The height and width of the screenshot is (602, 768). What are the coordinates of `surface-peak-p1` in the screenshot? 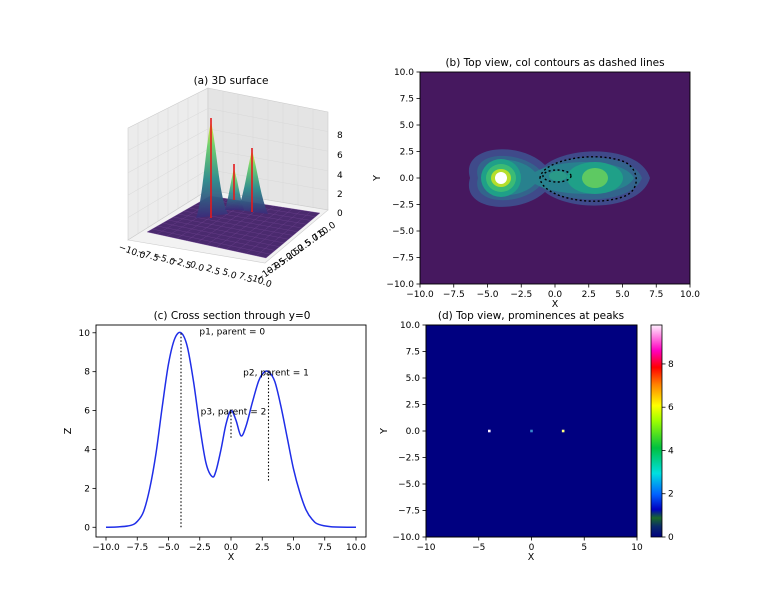 It's located at (212, 169).